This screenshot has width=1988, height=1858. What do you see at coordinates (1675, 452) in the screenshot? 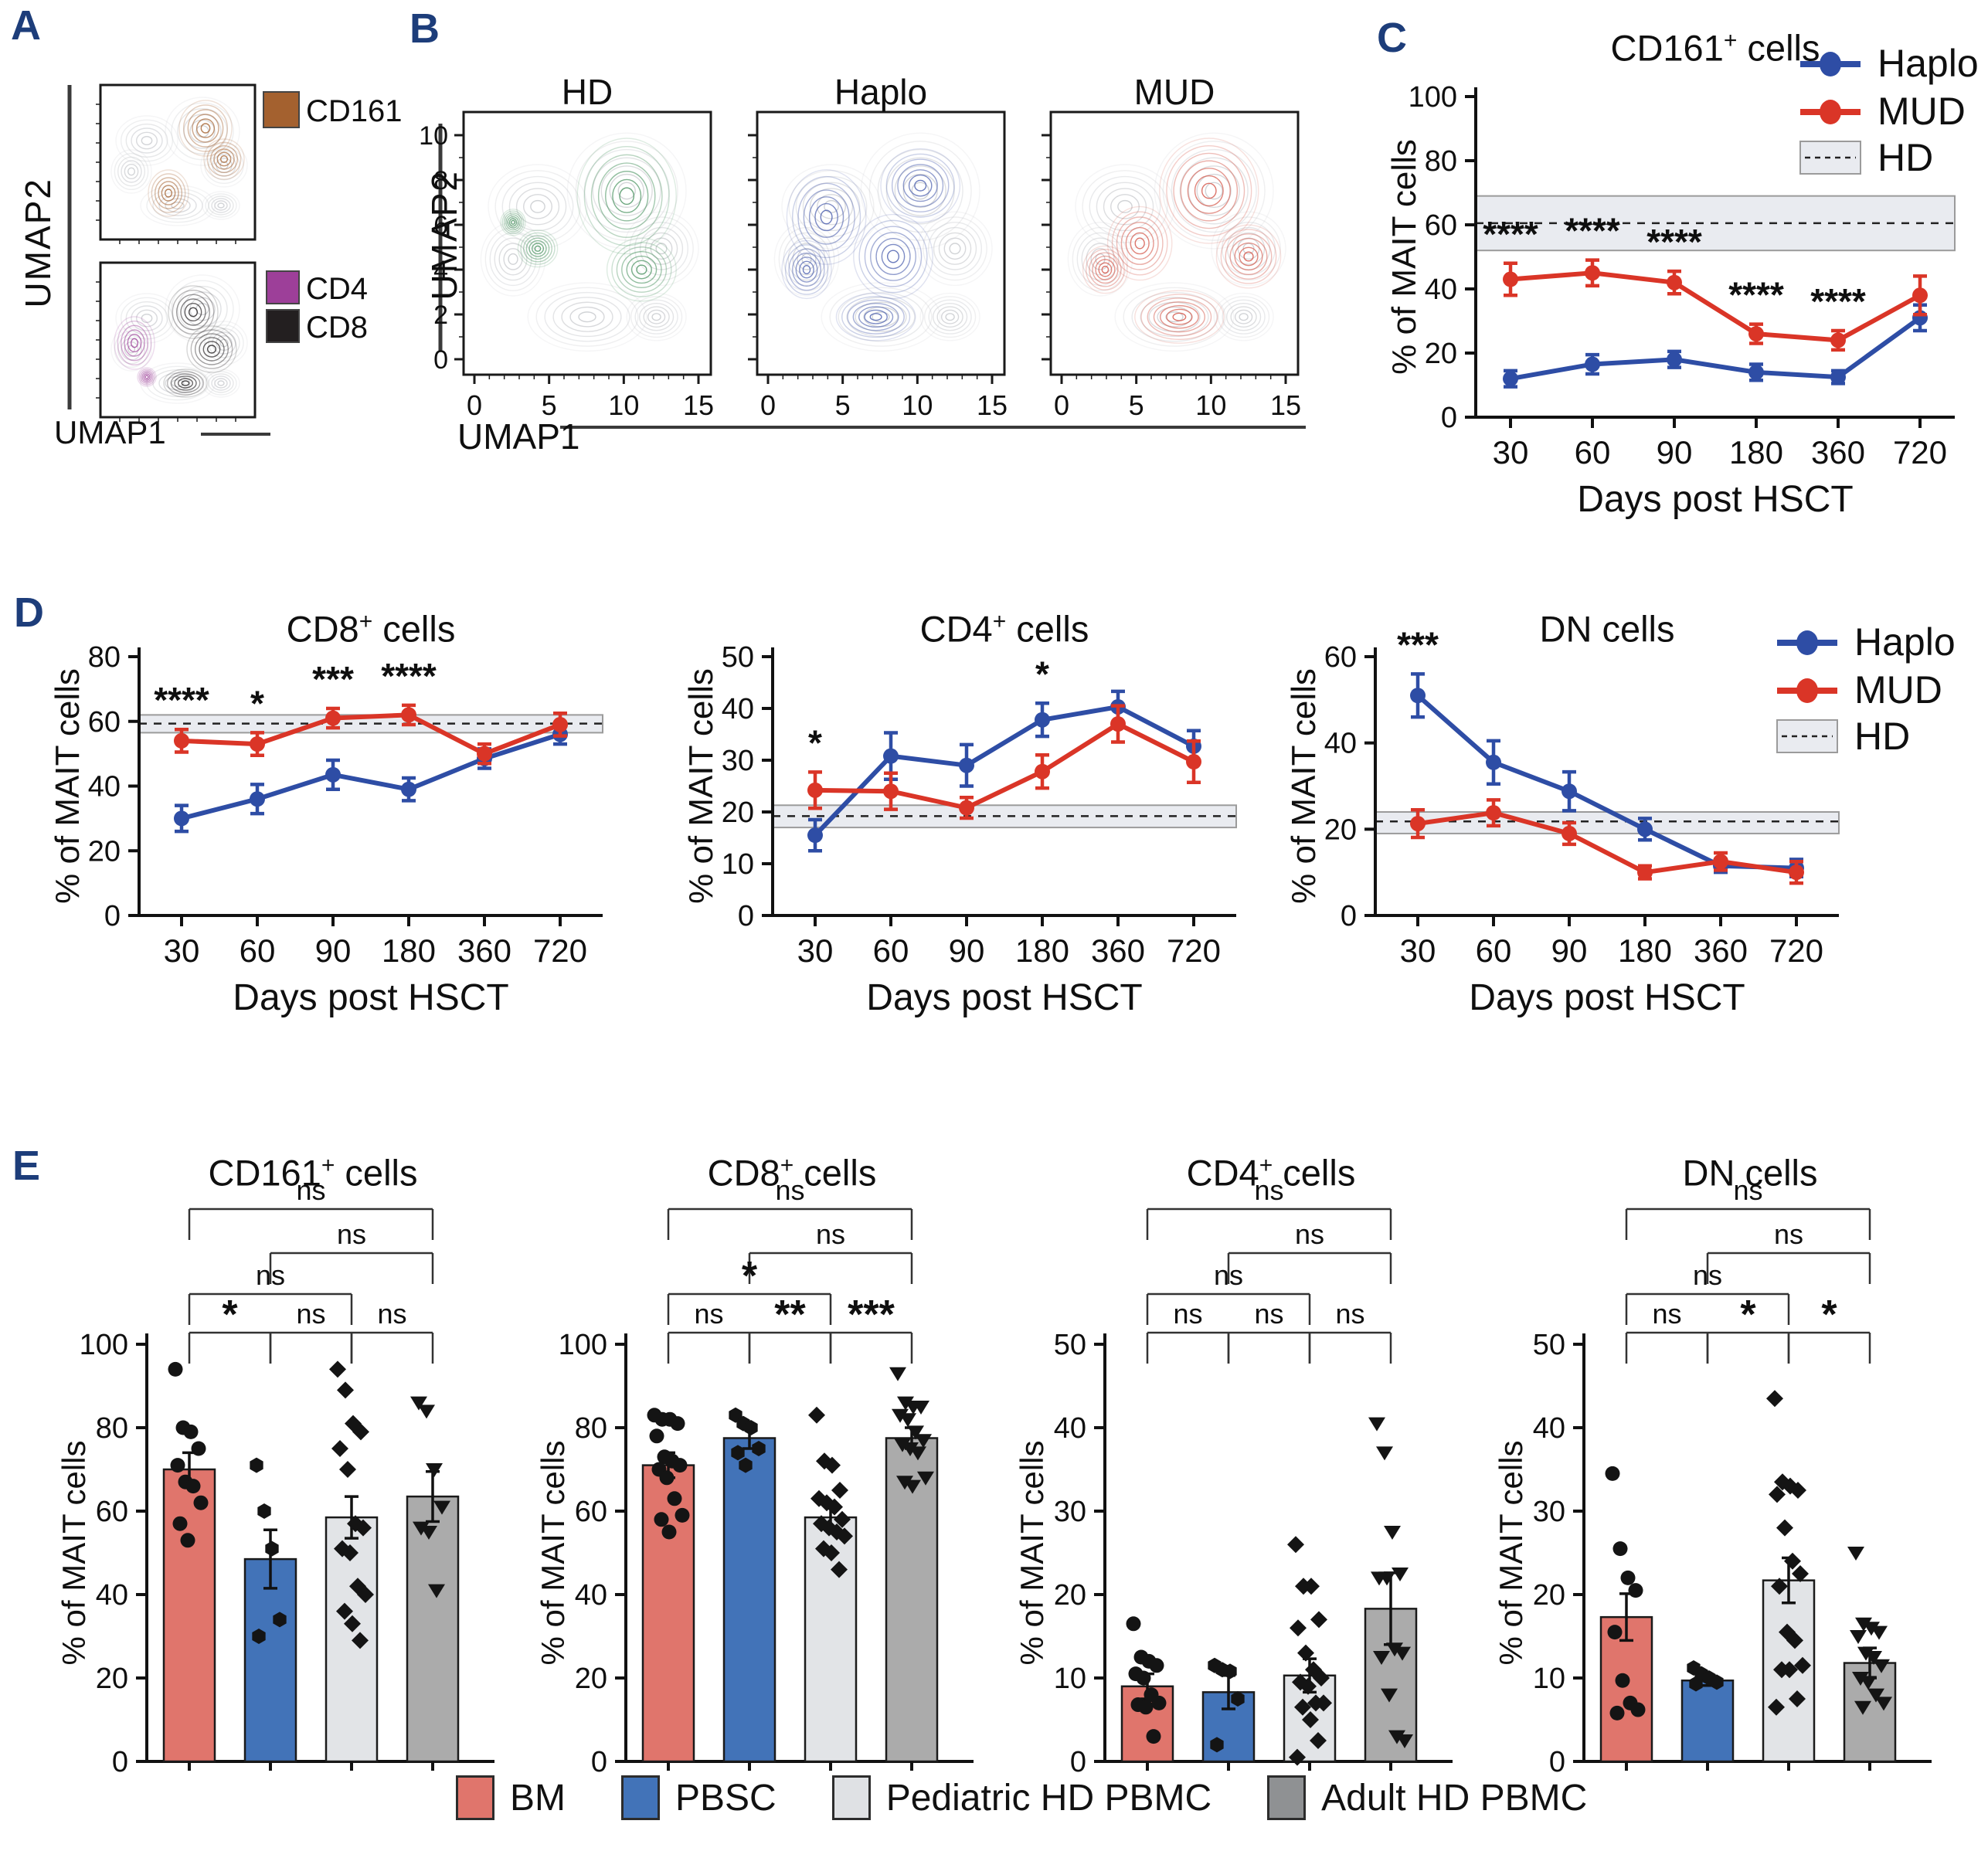
I see `svg-text: 90` at bounding box center [1675, 452].